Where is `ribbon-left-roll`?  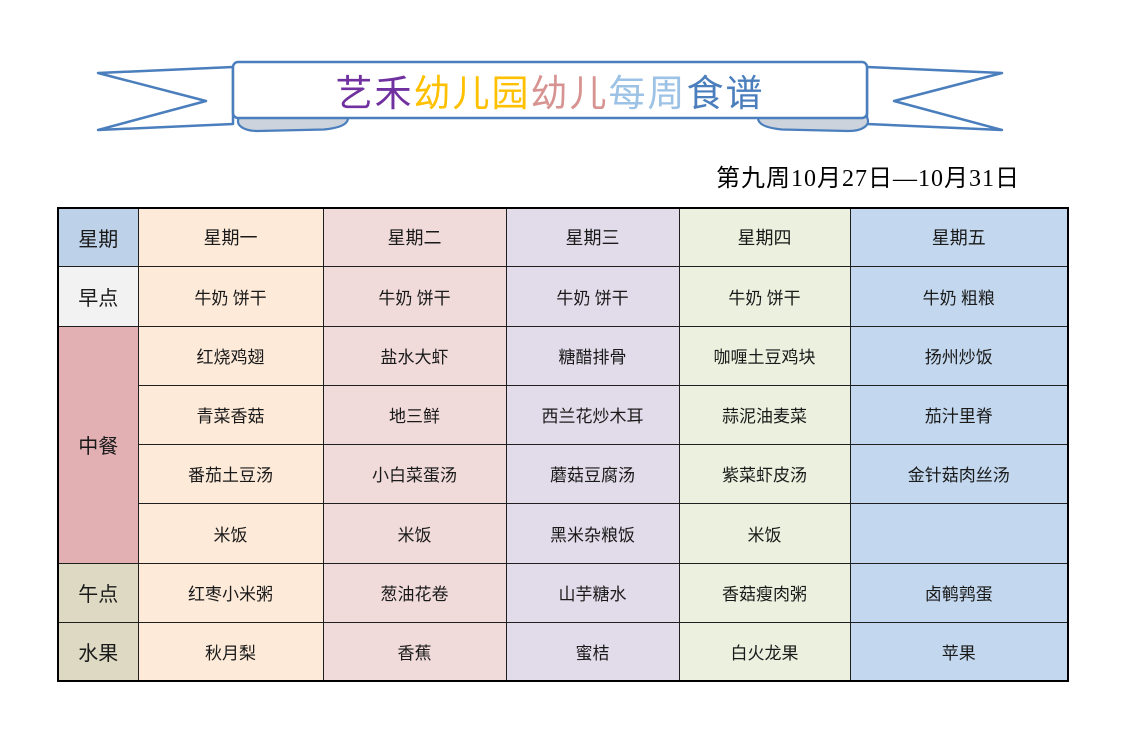
ribbon-left-roll is located at coordinates (293, 123).